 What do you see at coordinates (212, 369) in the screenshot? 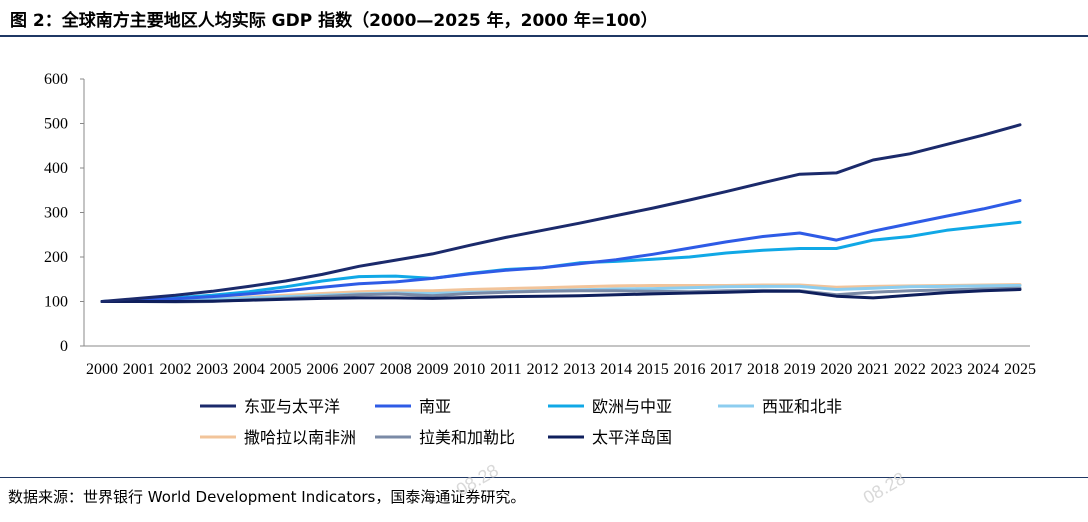
I see `x-tick-label: 2003` at bounding box center [212, 369].